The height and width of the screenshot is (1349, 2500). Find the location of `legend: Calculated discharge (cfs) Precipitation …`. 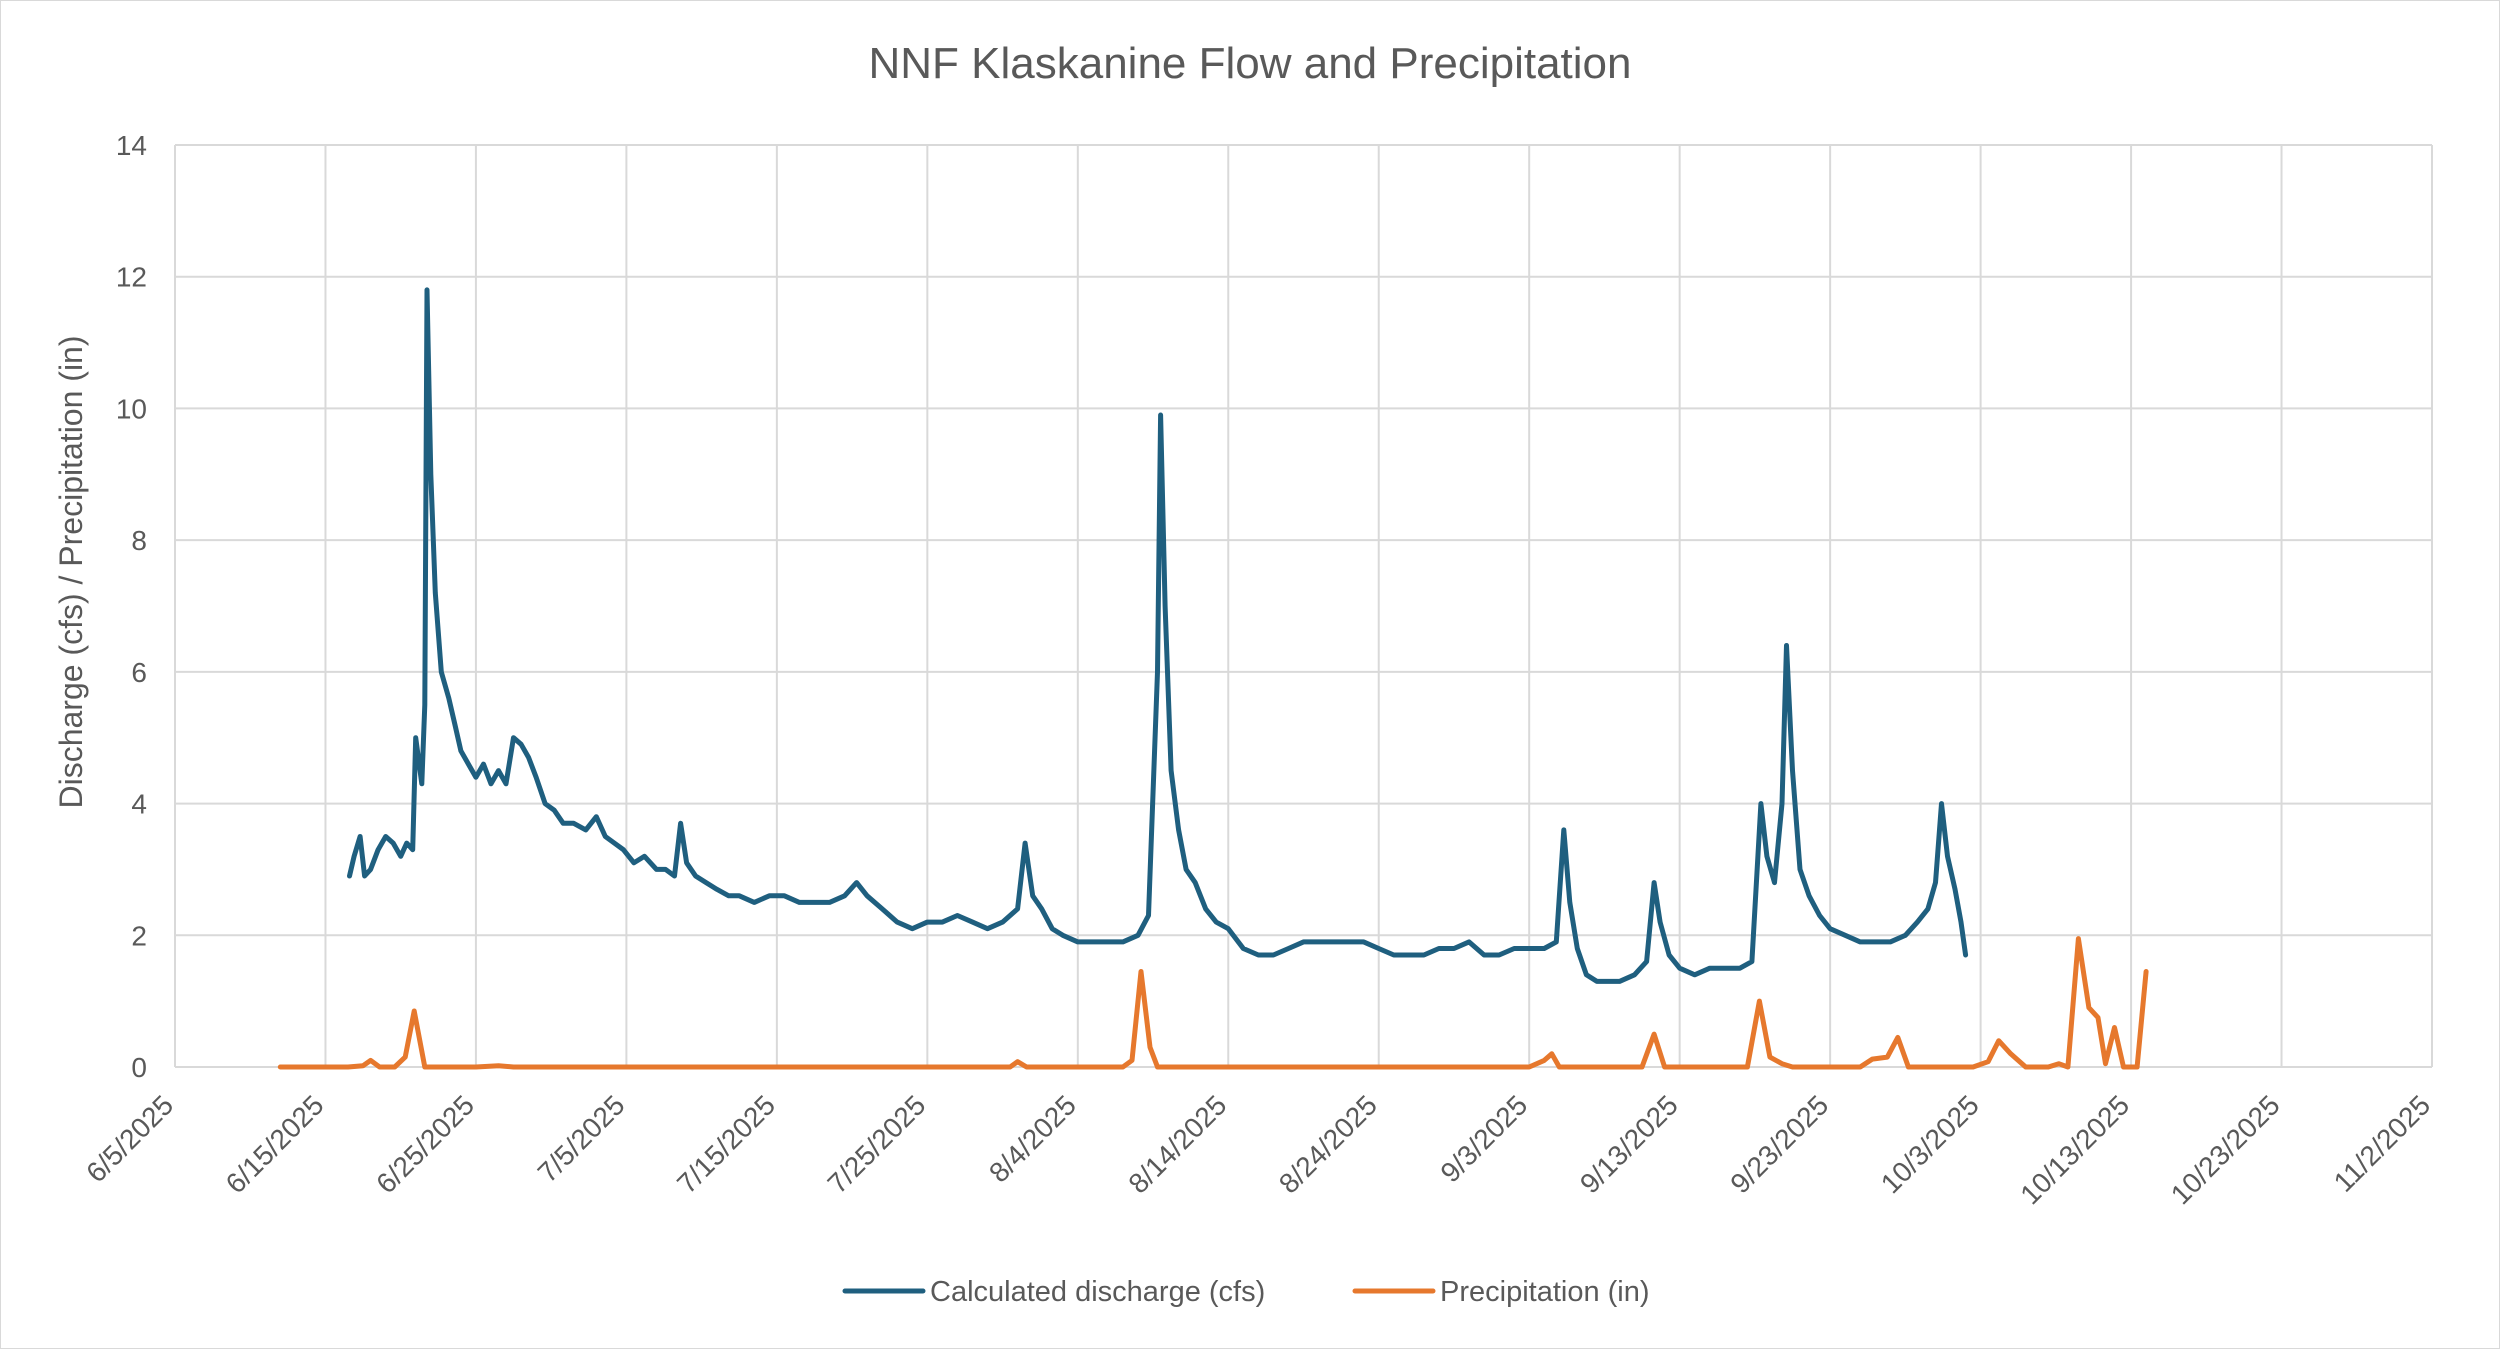

legend: Calculated discharge (cfs) Precipitation … is located at coordinates (1246, 1292).